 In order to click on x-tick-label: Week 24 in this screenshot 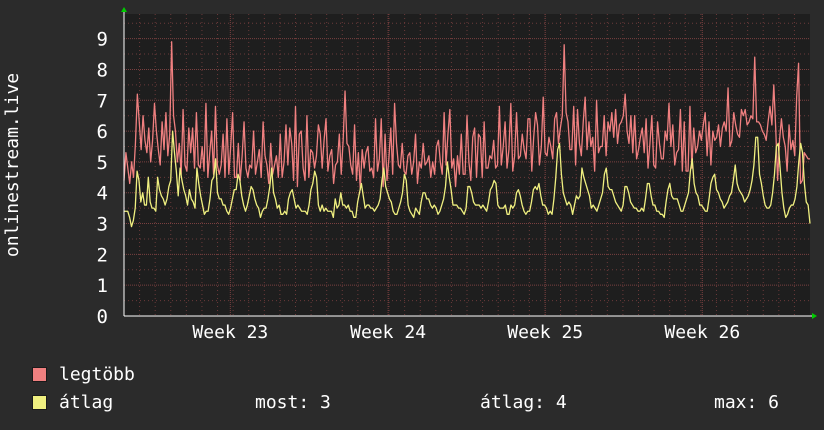, I will do `click(388, 332)`.